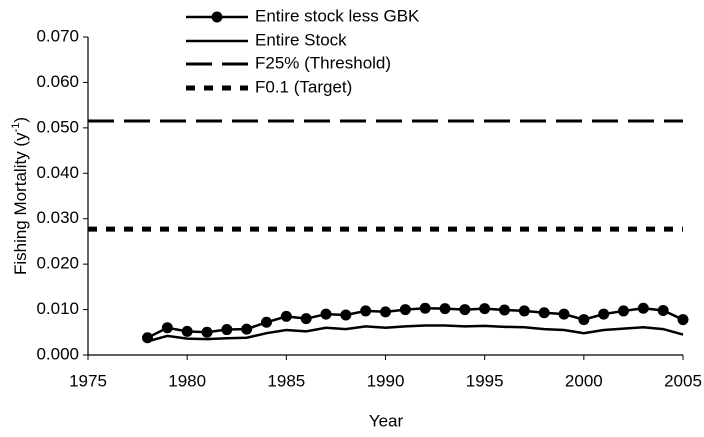  What do you see at coordinates (57, 353) in the screenshot?
I see `y-tick-label: 0.000` at bounding box center [57, 353].